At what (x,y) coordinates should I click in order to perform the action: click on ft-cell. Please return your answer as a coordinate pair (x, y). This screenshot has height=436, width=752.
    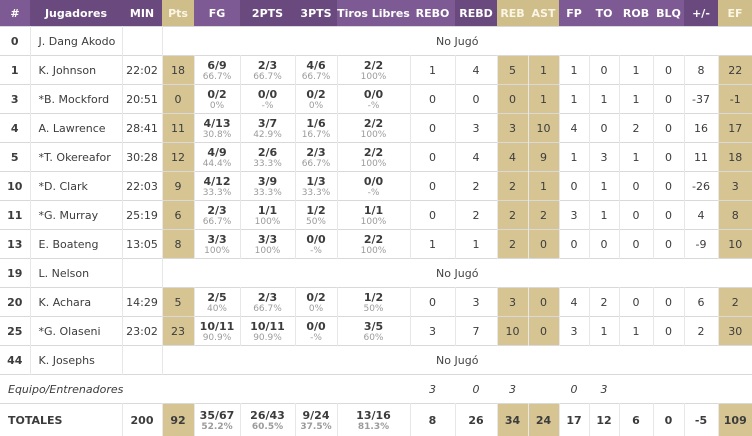
    Looking at the image, I should click on (373, 389).